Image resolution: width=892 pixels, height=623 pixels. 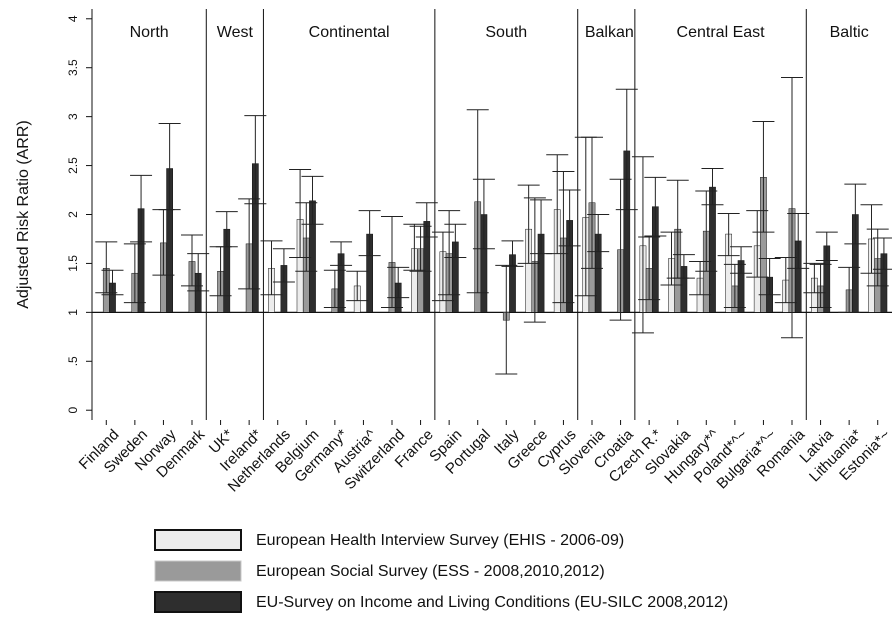 What do you see at coordinates (849, 32) in the screenshot?
I see `region-label-baltic: Baltic` at bounding box center [849, 32].